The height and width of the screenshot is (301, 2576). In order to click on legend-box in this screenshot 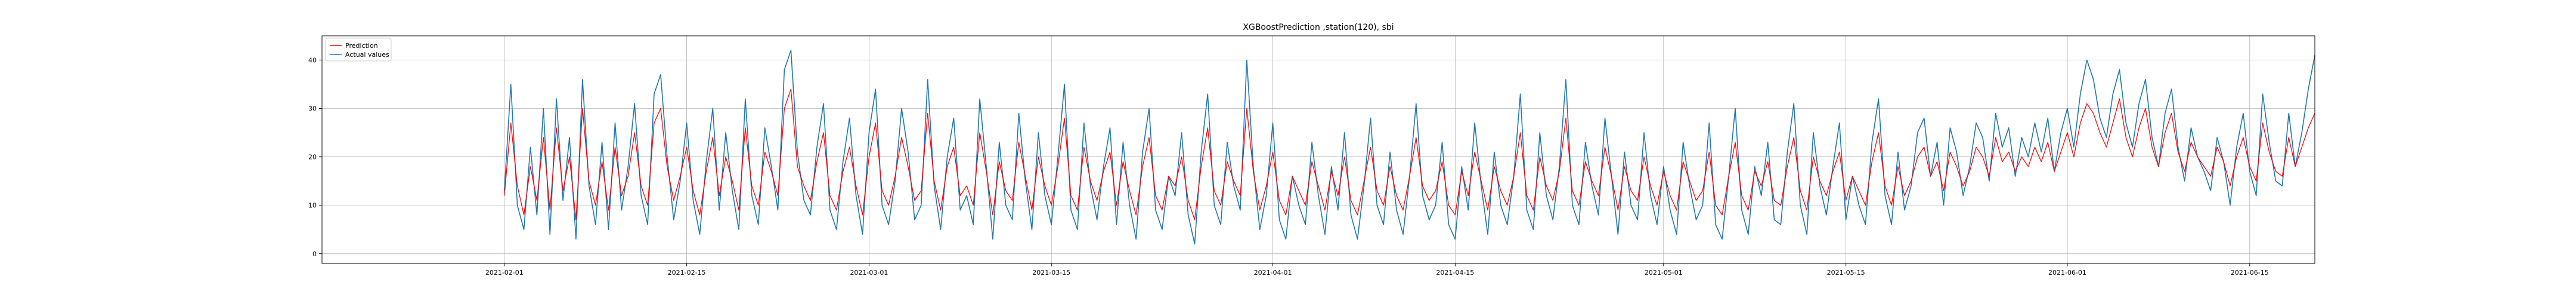, I will do `click(358, 50)`.